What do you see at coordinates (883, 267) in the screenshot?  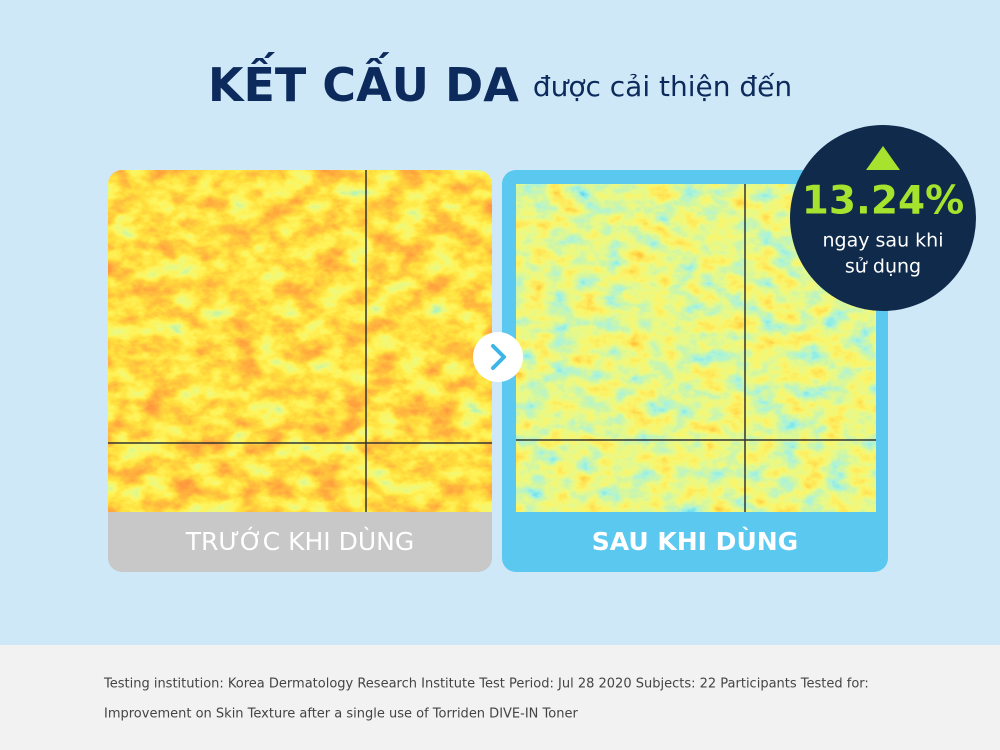 I see `badge-caption: sử dụng` at bounding box center [883, 267].